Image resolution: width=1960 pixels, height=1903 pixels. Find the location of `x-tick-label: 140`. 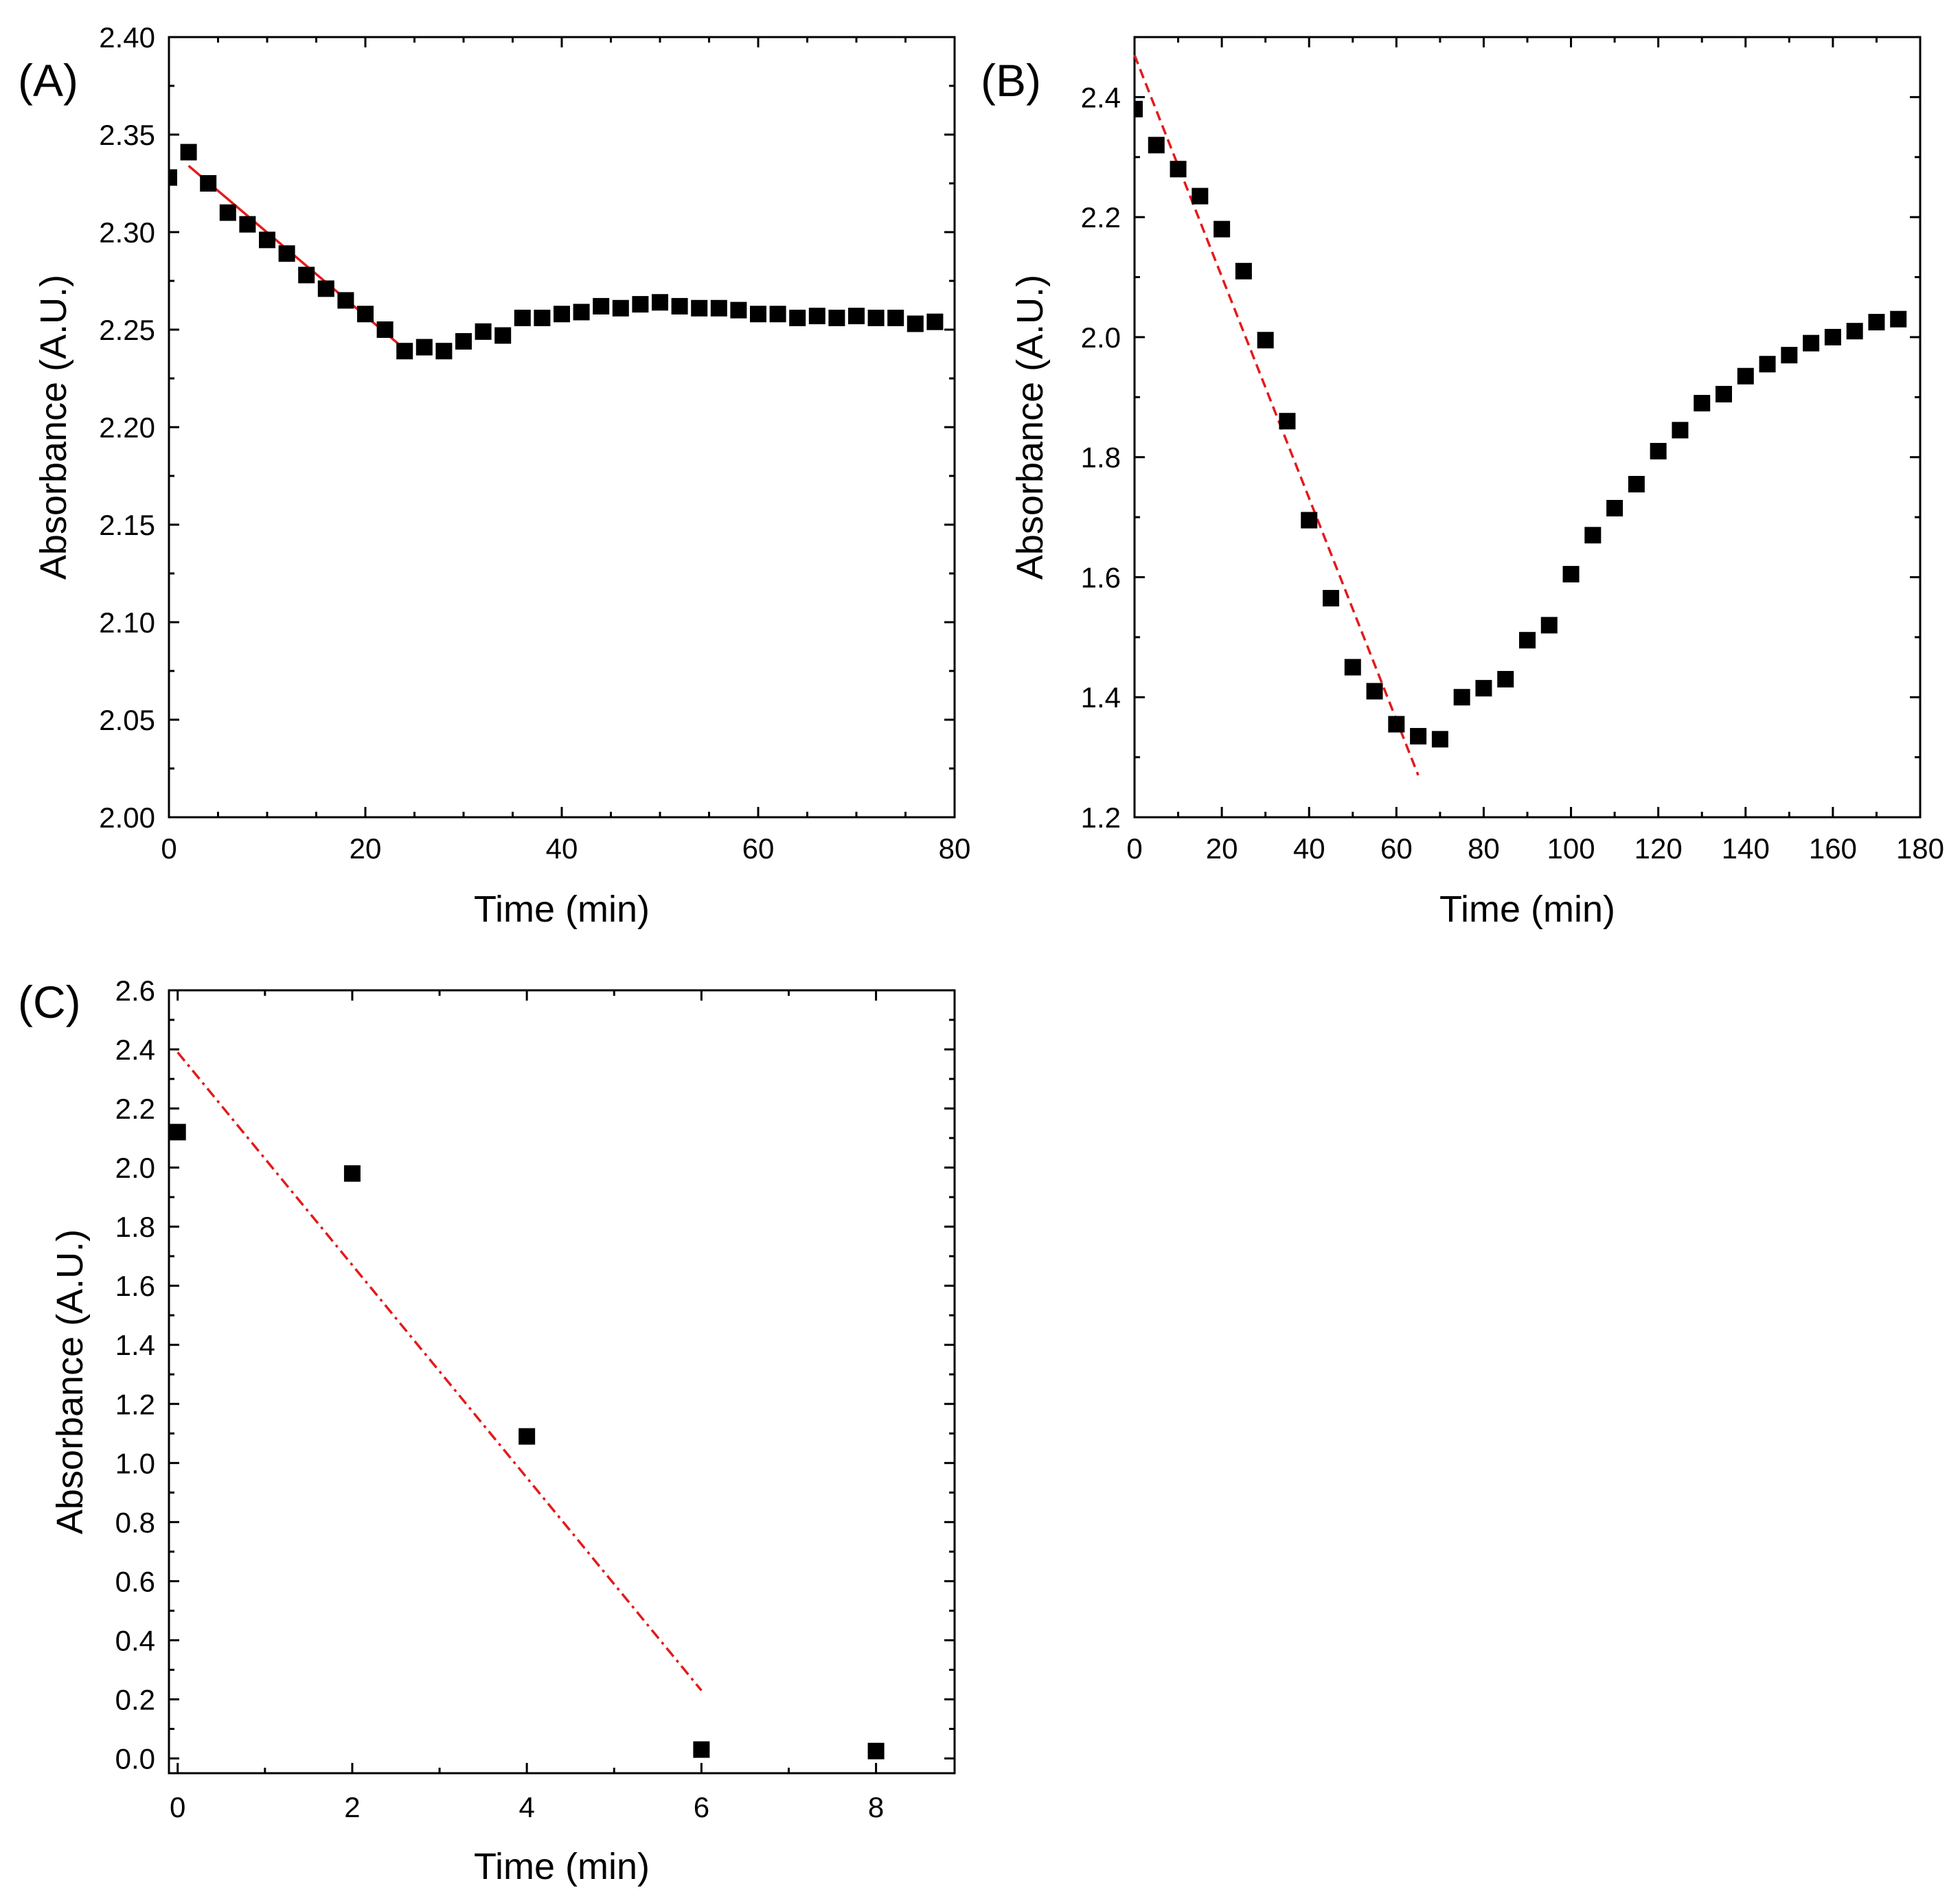

x-tick-label: 140 is located at coordinates (1746, 848).